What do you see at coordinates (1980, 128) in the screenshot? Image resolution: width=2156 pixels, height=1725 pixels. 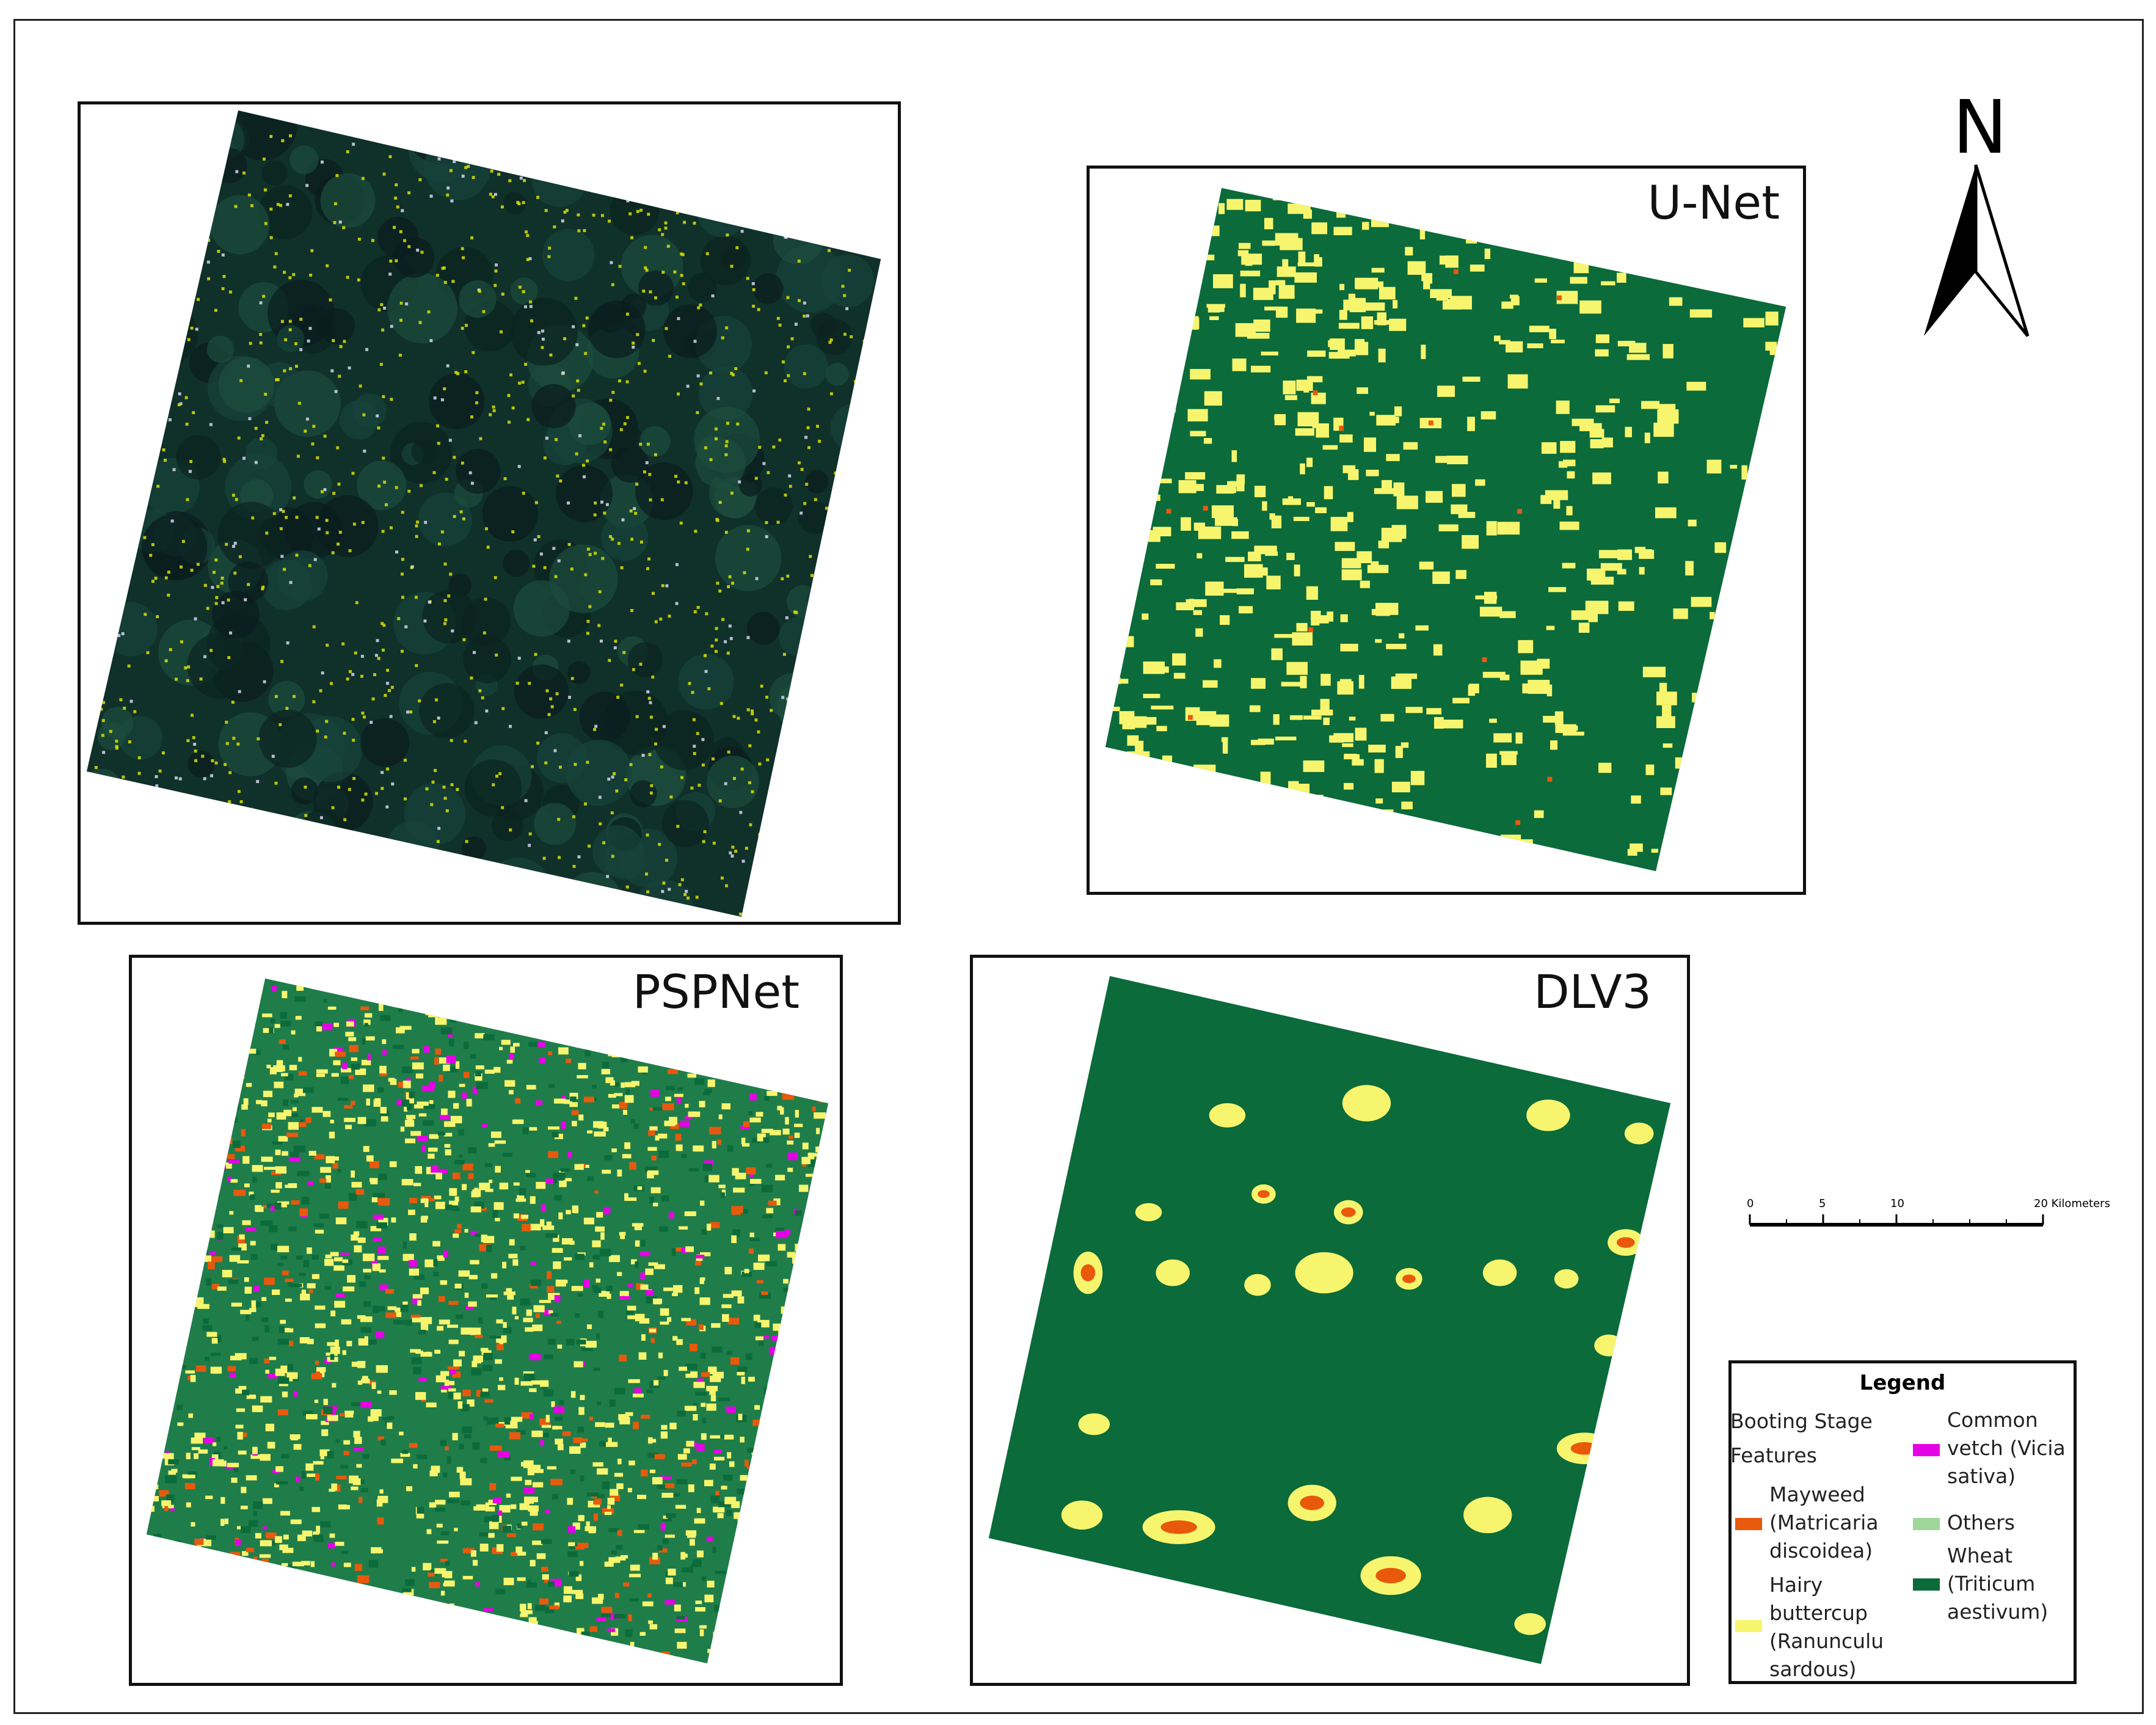 I see `north-label: N` at bounding box center [1980, 128].